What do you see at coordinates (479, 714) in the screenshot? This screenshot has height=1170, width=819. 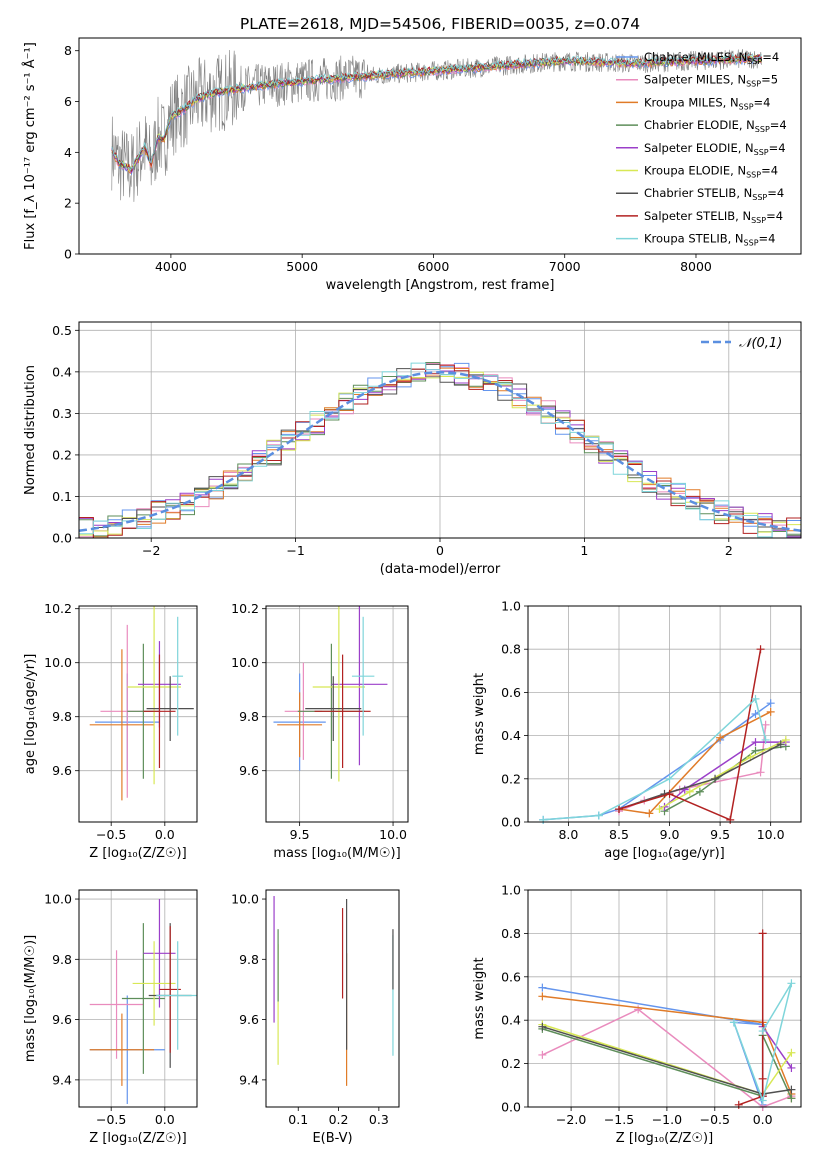 I see `y-axis-label: mass weight` at bounding box center [479, 714].